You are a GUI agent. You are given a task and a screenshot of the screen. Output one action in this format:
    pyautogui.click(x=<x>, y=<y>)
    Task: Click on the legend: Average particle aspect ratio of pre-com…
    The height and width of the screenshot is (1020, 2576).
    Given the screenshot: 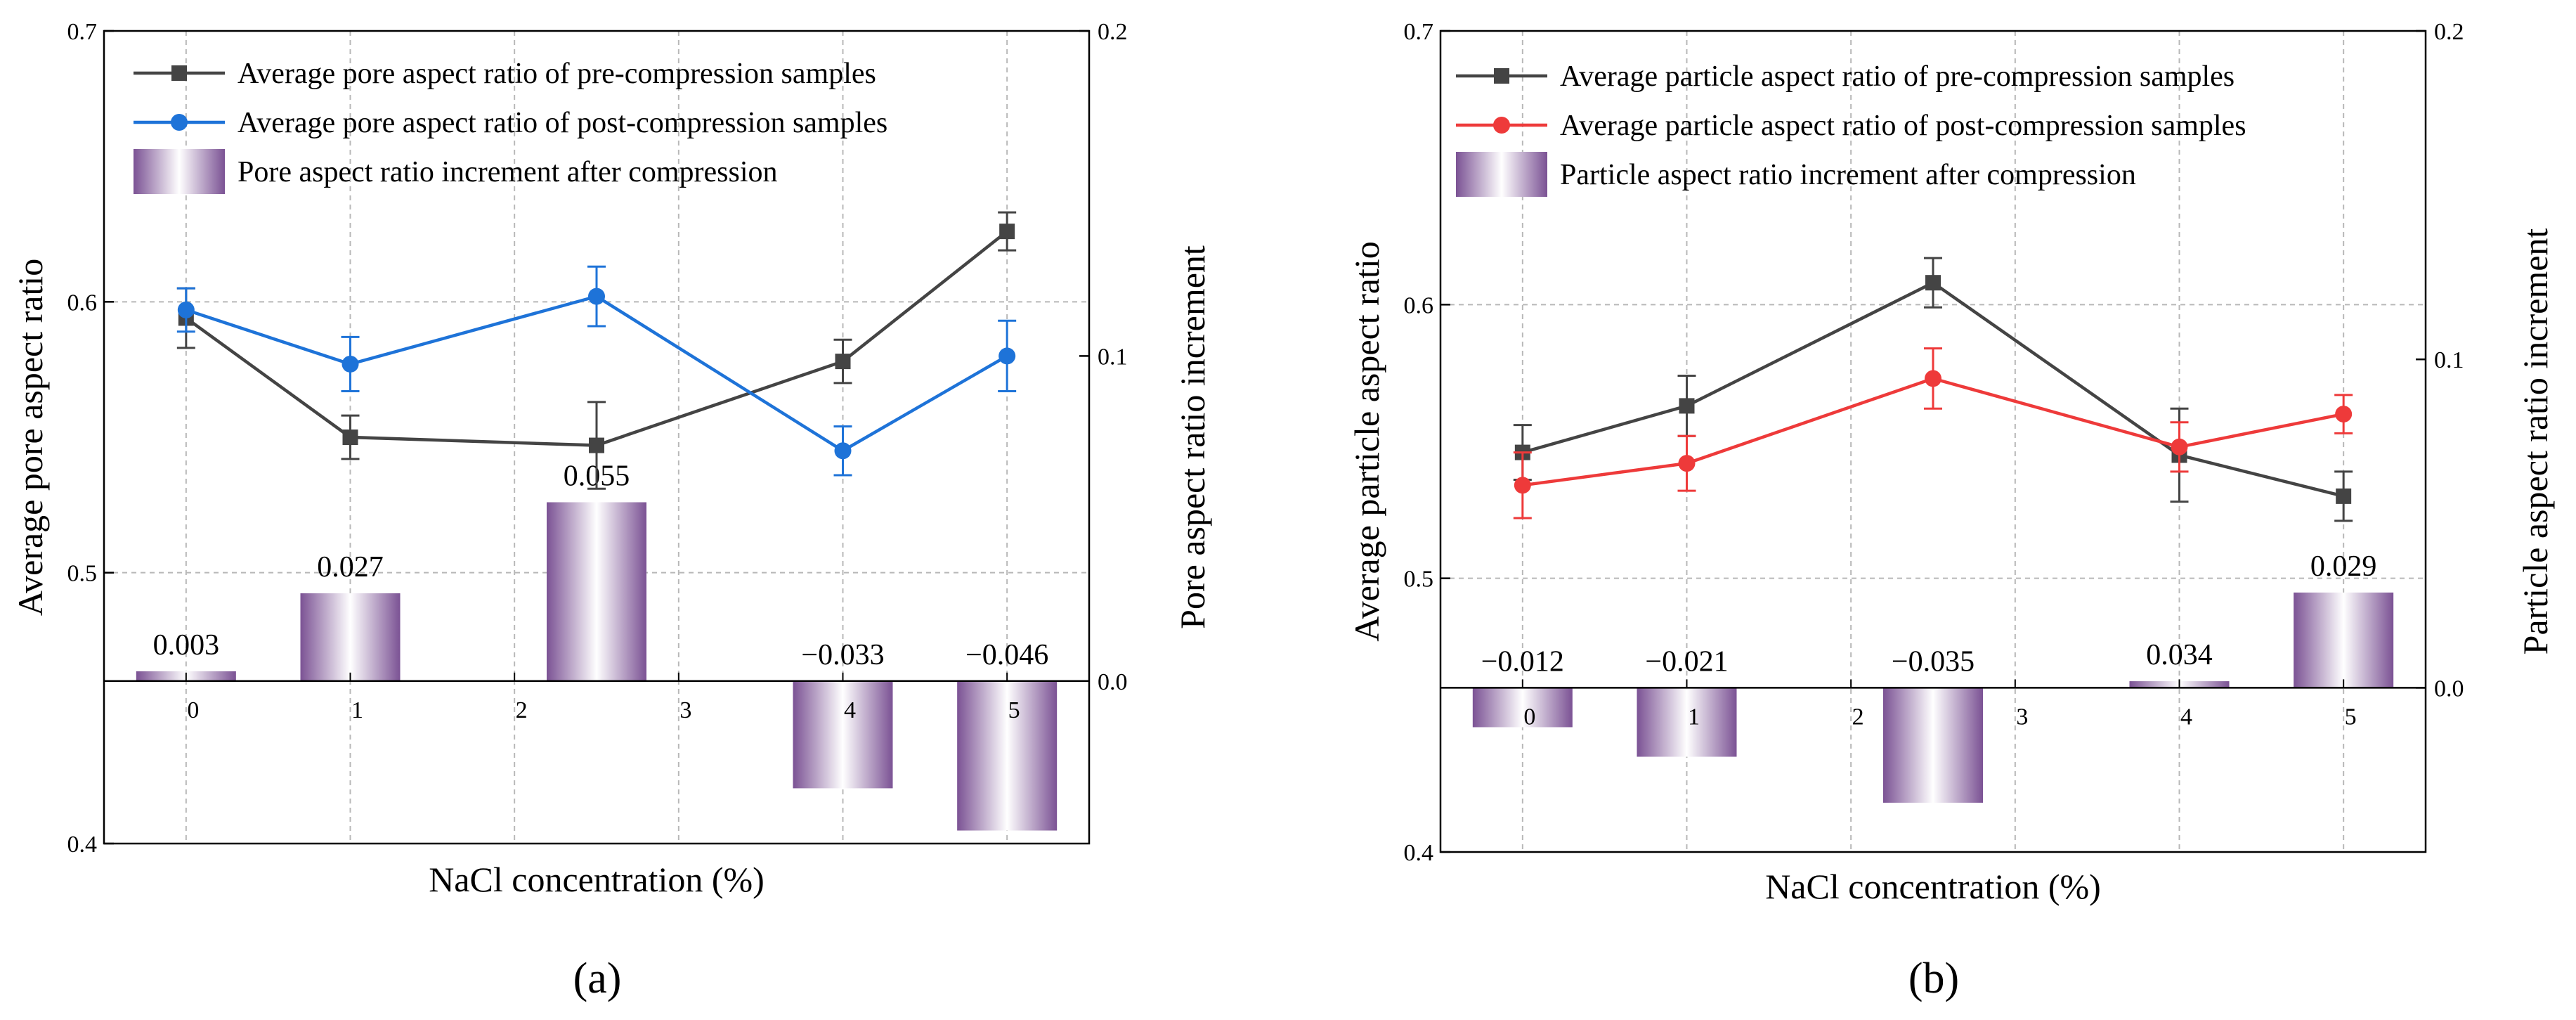 What is the action you would take?
    pyautogui.click(x=1851, y=128)
    